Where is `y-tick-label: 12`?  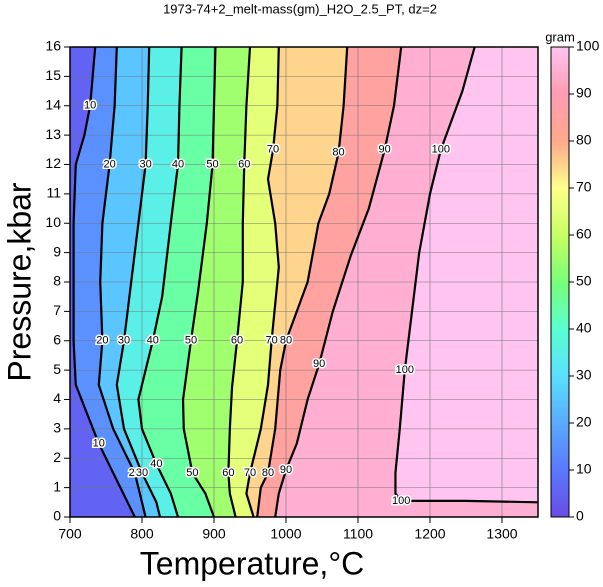
y-tick-label: 12 is located at coordinates (53, 163).